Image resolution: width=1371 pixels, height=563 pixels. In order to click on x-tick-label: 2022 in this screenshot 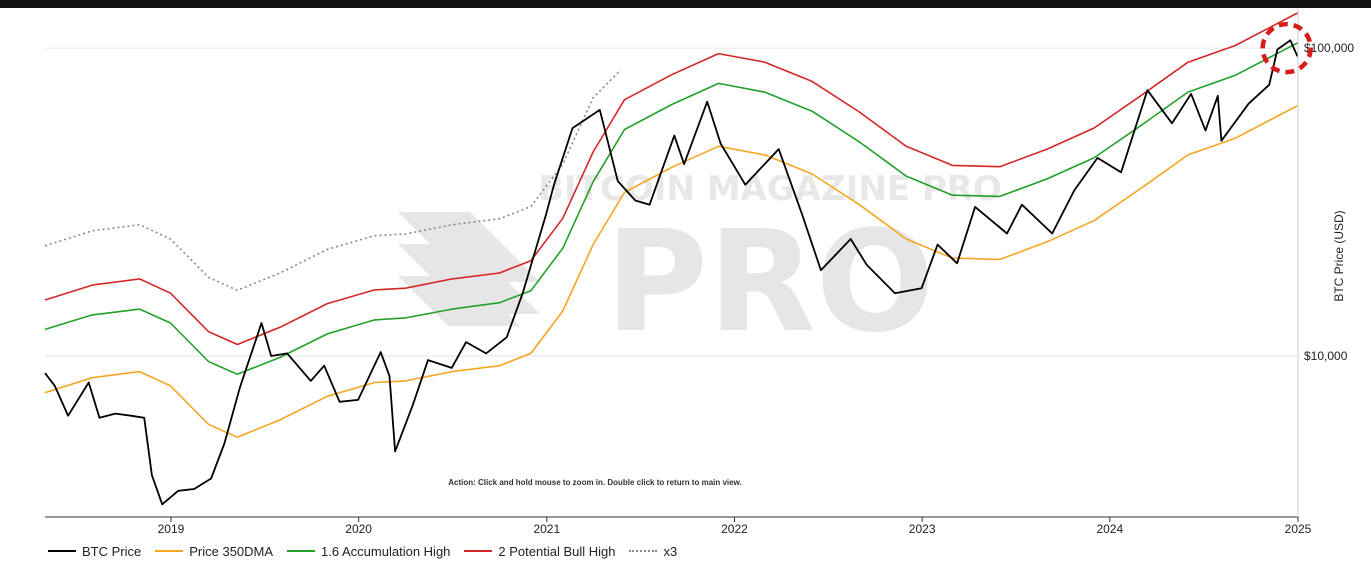, I will do `click(734, 529)`.